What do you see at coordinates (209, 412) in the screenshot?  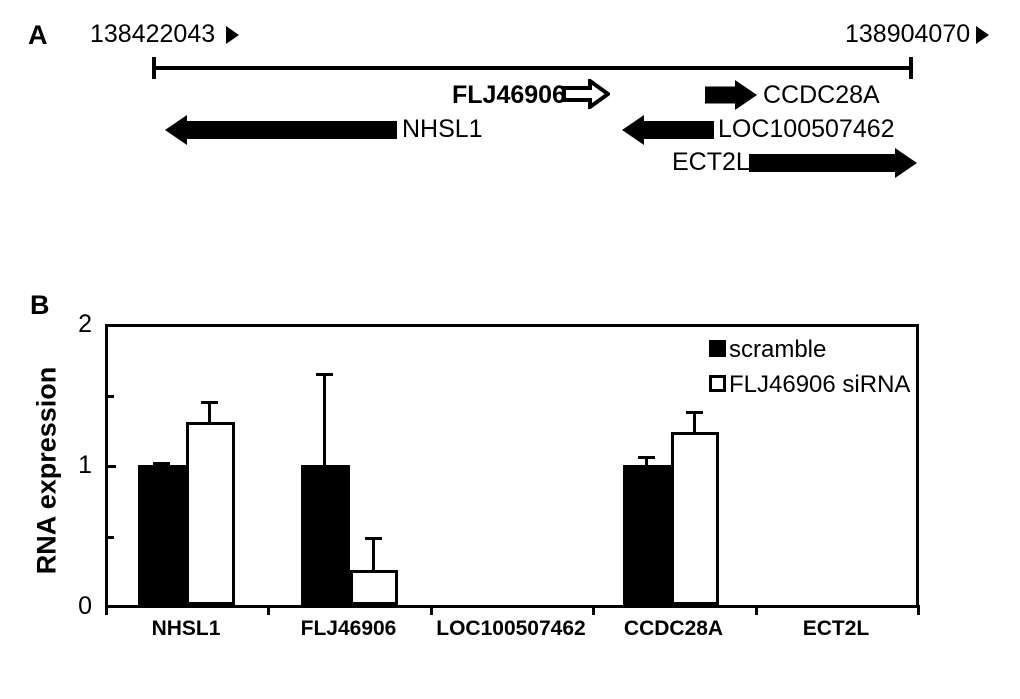 I see `errorbar-stem-nhsl1-sirna` at bounding box center [209, 412].